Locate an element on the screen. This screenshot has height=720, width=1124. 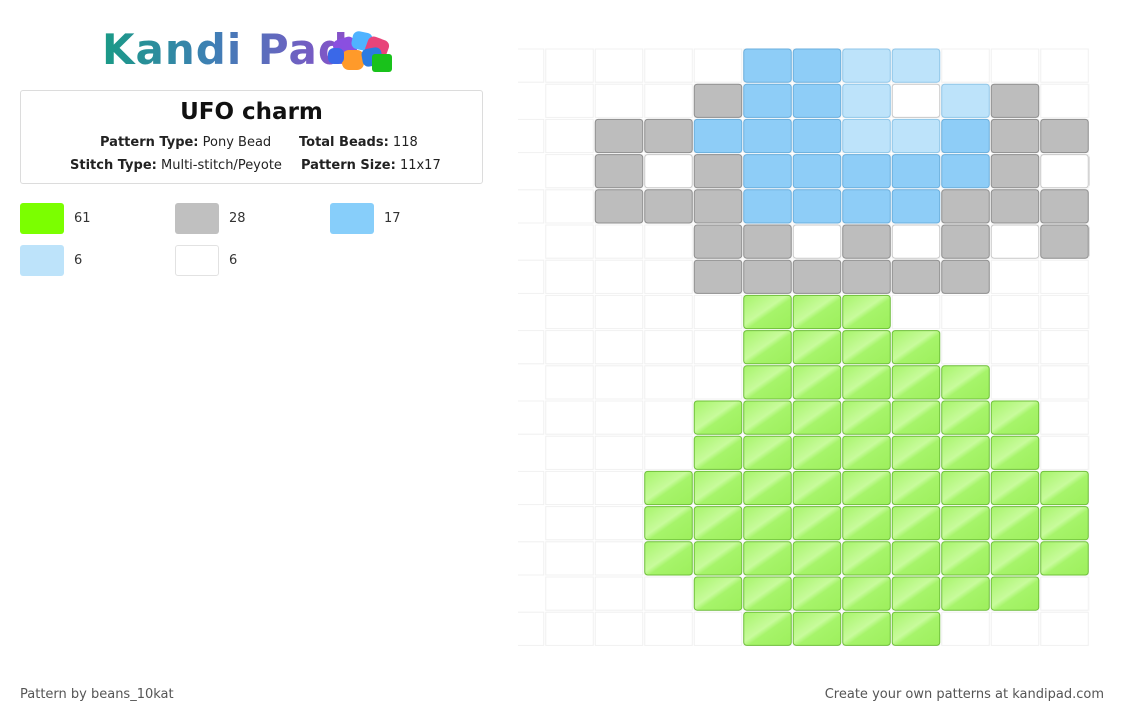
swatch-green-count: 61 is located at coordinates (82, 218).